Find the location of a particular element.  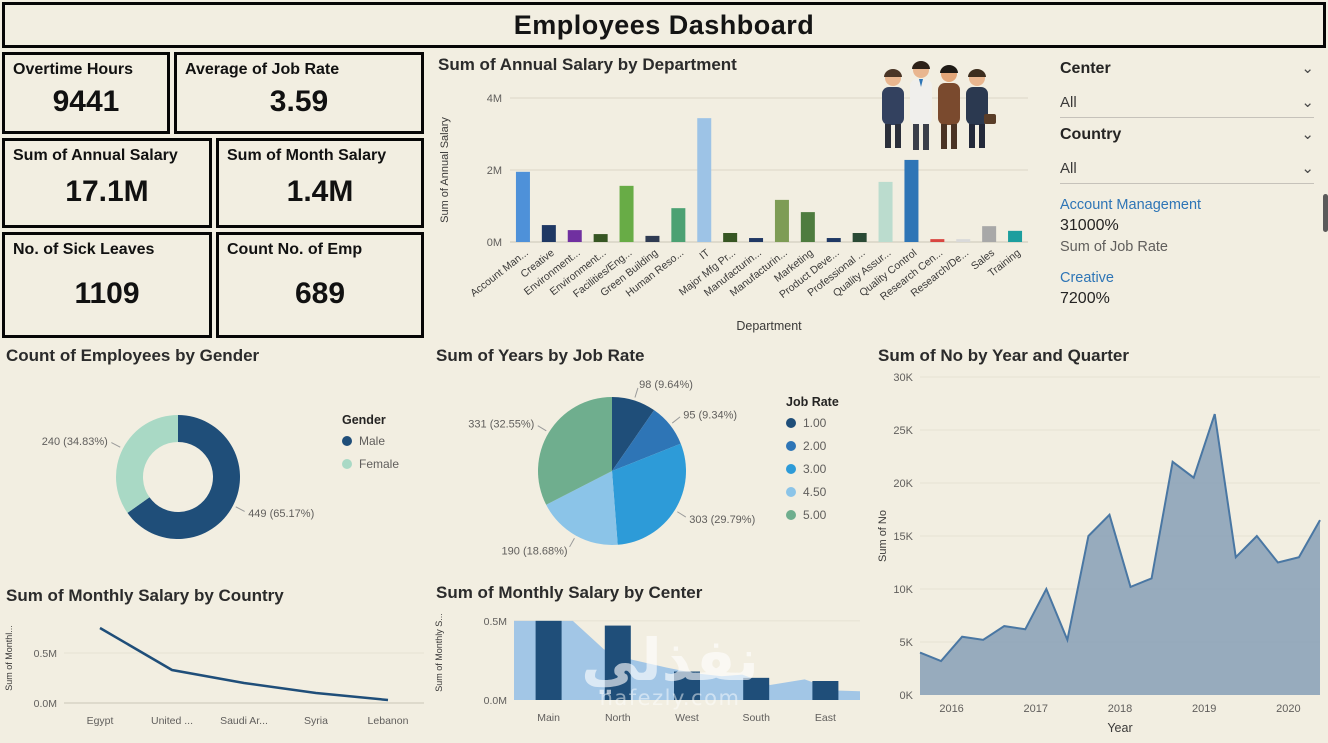

legend-title: Gender is located at coordinates (364, 420).